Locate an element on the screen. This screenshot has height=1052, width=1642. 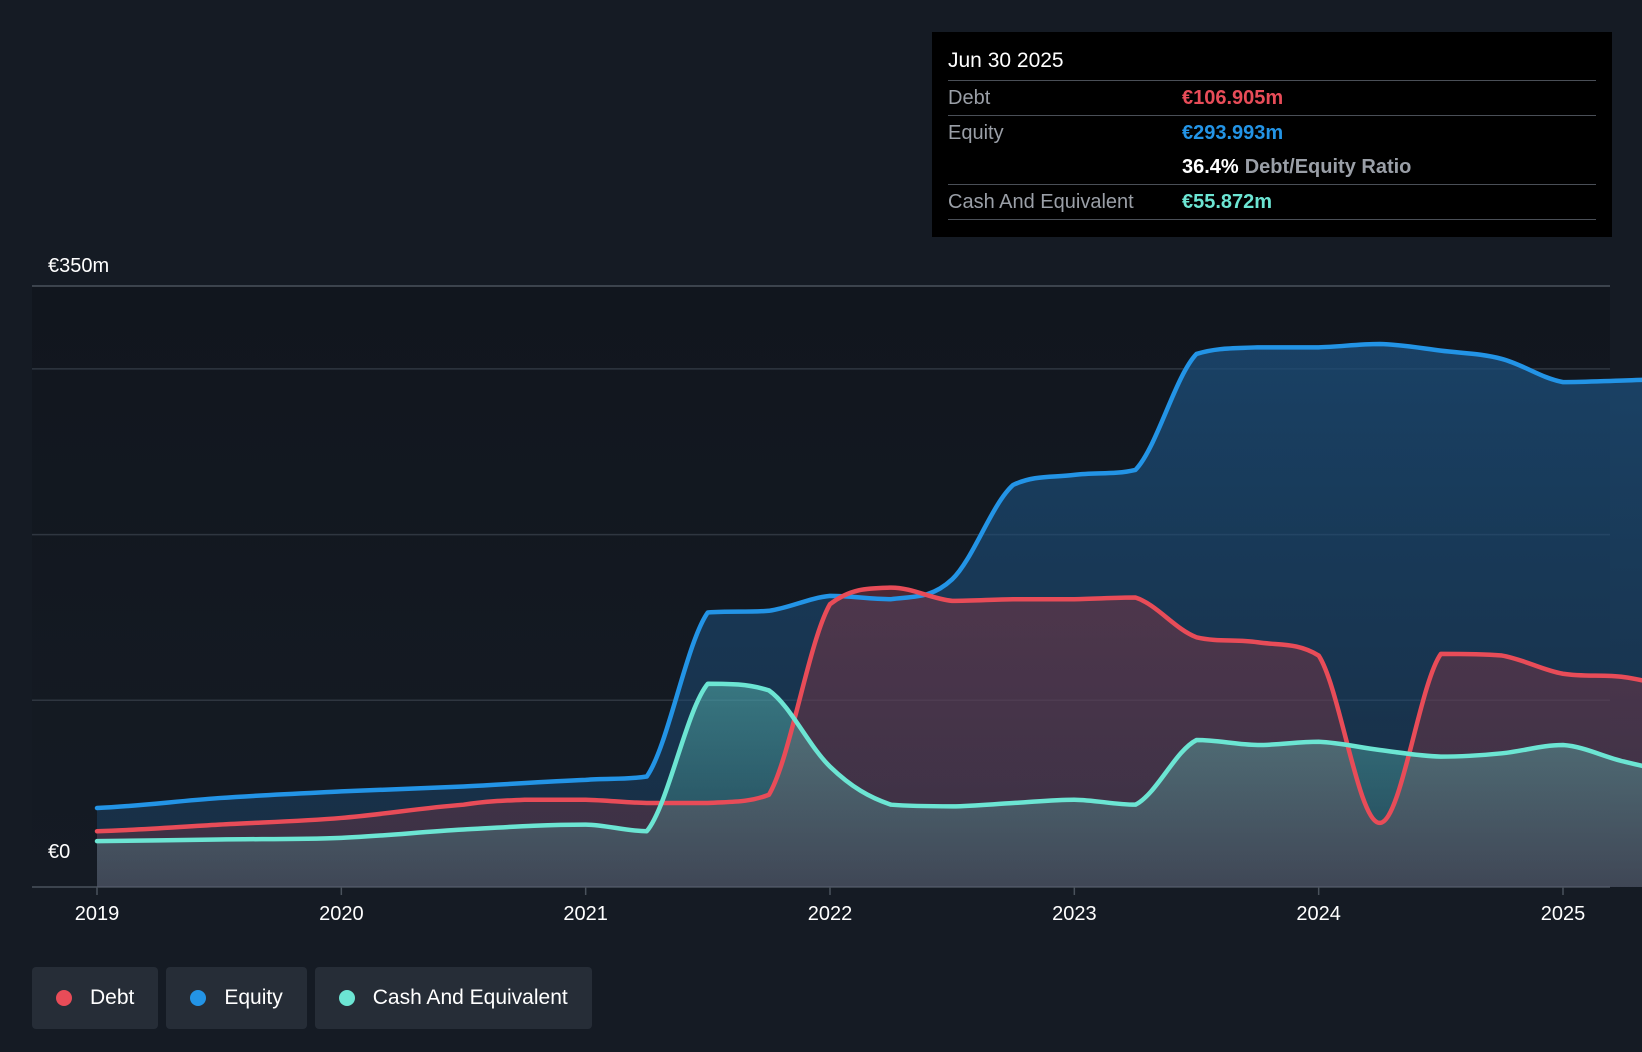
x-tick-label: 2023 is located at coordinates (1074, 914).